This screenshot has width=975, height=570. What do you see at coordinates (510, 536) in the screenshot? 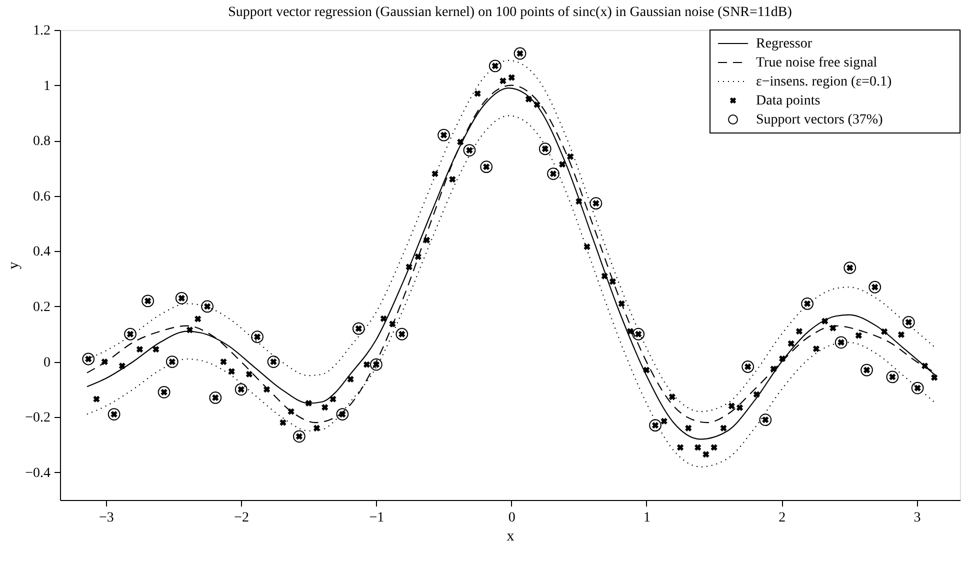
I see `x-axis-title: x` at bounding box center [510, 536].